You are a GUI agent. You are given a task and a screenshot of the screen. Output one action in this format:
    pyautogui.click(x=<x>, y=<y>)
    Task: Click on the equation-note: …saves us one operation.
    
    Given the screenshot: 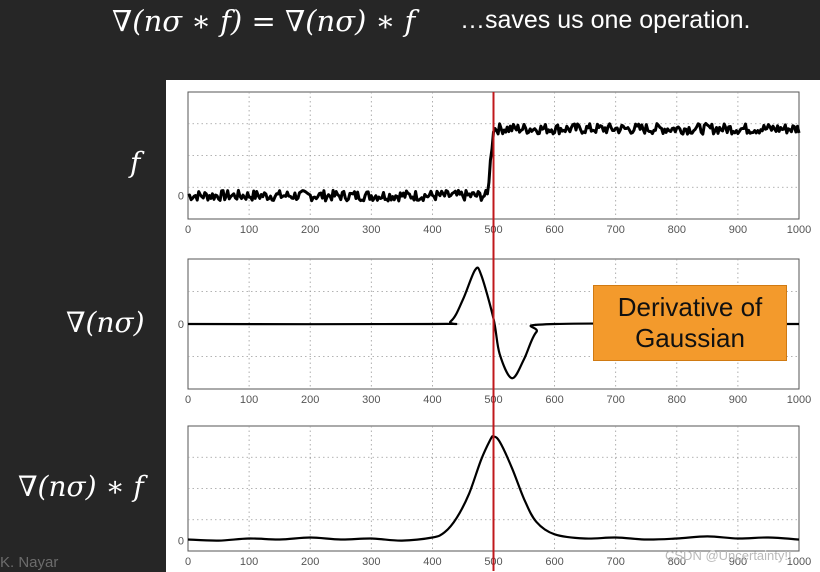 What is the action you would take?
    pyautogui.click(x=605, y=20)
    